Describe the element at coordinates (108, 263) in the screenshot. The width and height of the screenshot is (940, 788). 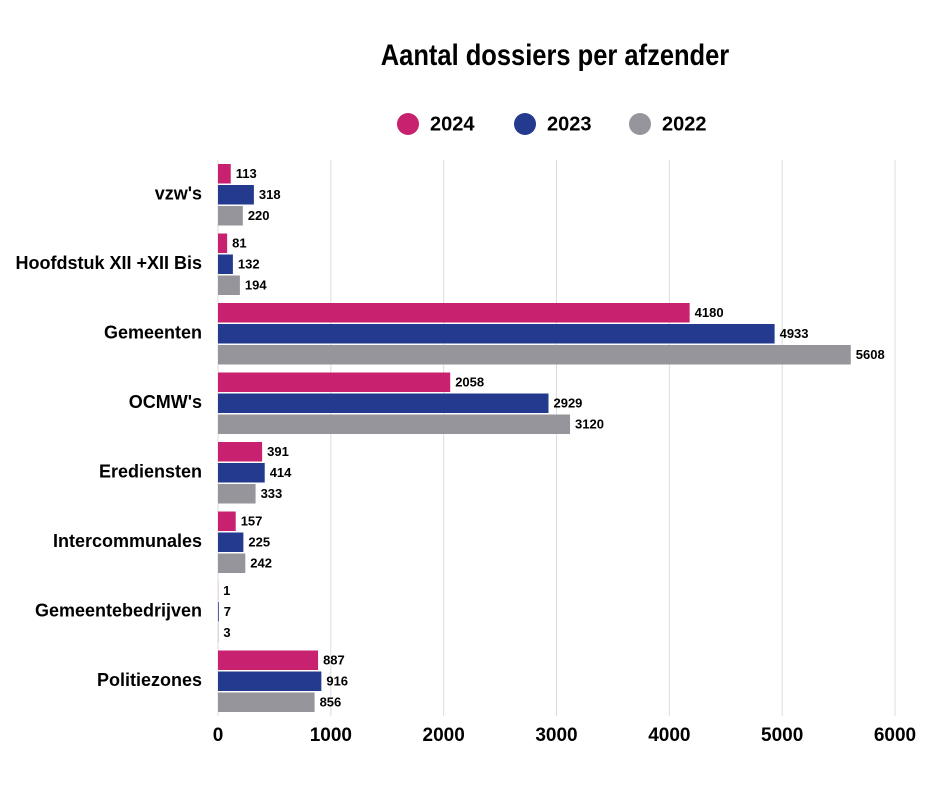
I see `category-label: Hoofdstuk XII +XII Bis` at that location.